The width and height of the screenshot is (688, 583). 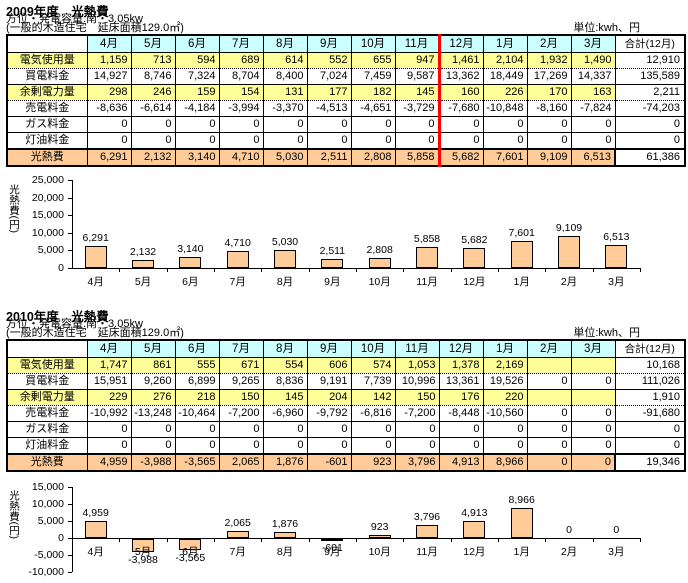 What do you see at coordinates (95, 513) in the screenshot?
I see `bar-value-label: 4,959` at bounding box center [95, 513].